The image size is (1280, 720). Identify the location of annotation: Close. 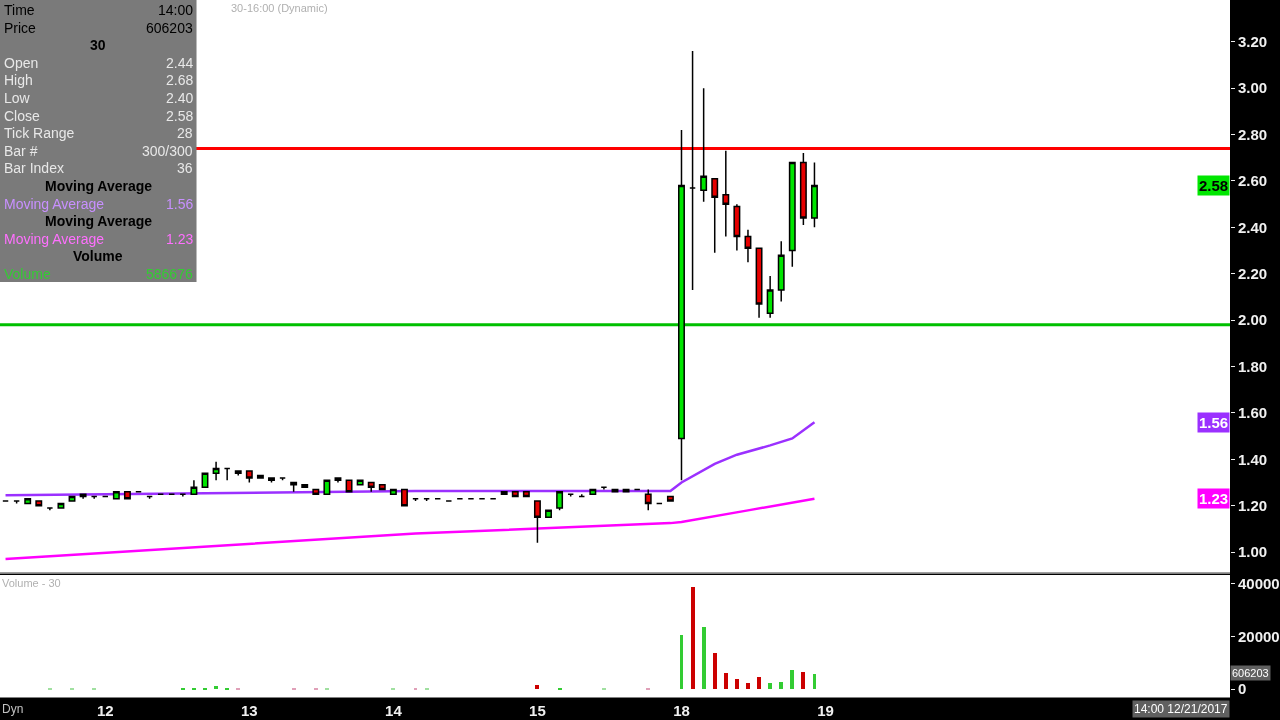
(22, 116).